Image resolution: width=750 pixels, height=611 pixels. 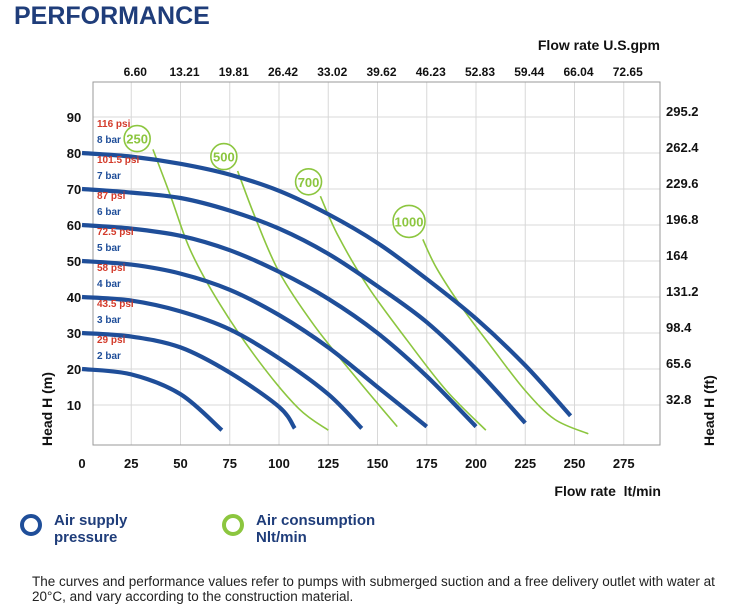 What do you see at coordinates (678, 399) in the screenshot?
I see `right-tick-label: 32.8` at bounding box center [678, 399].